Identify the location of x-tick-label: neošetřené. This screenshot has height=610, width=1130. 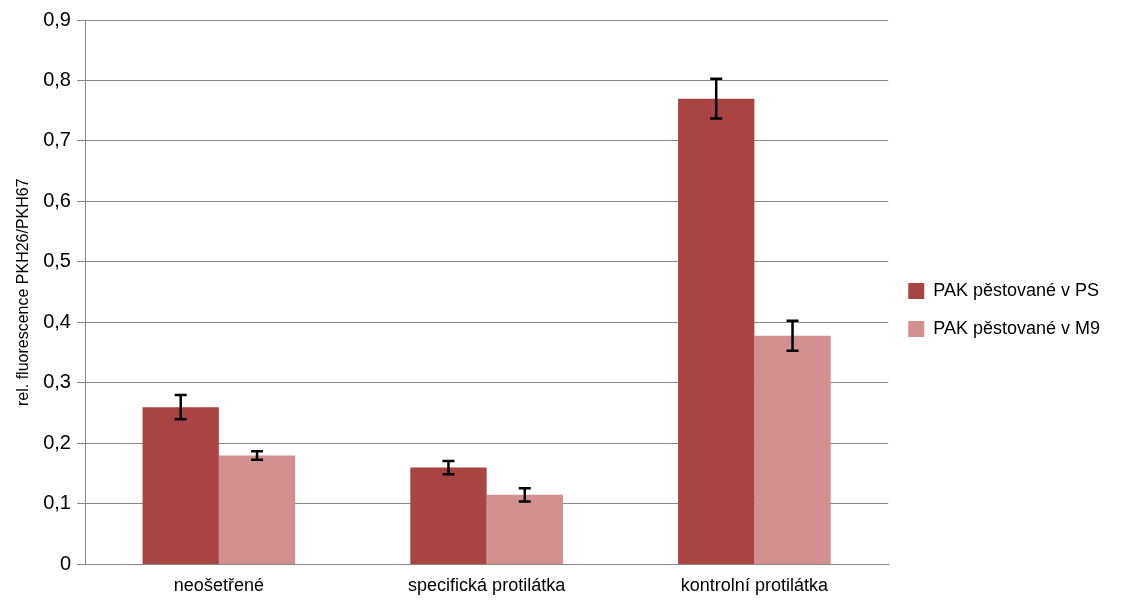
(218, 585).